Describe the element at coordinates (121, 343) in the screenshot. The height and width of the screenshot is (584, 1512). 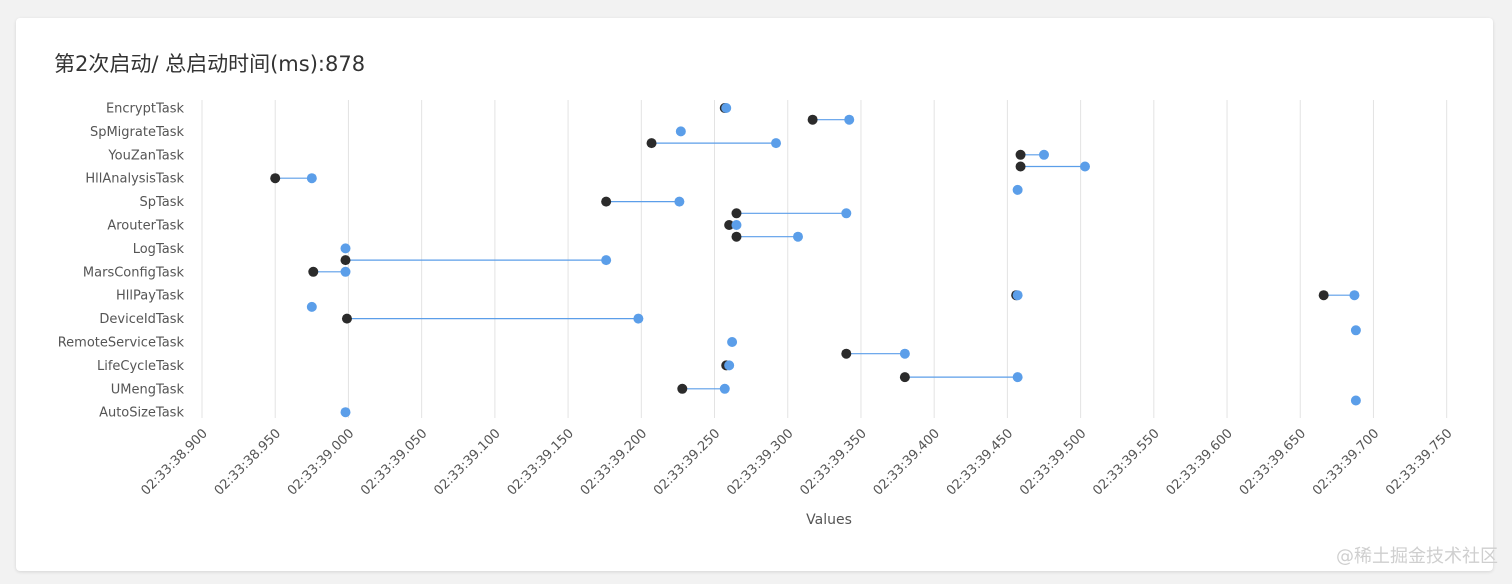
I see `category-label: RemoteServiceTask` at that location.